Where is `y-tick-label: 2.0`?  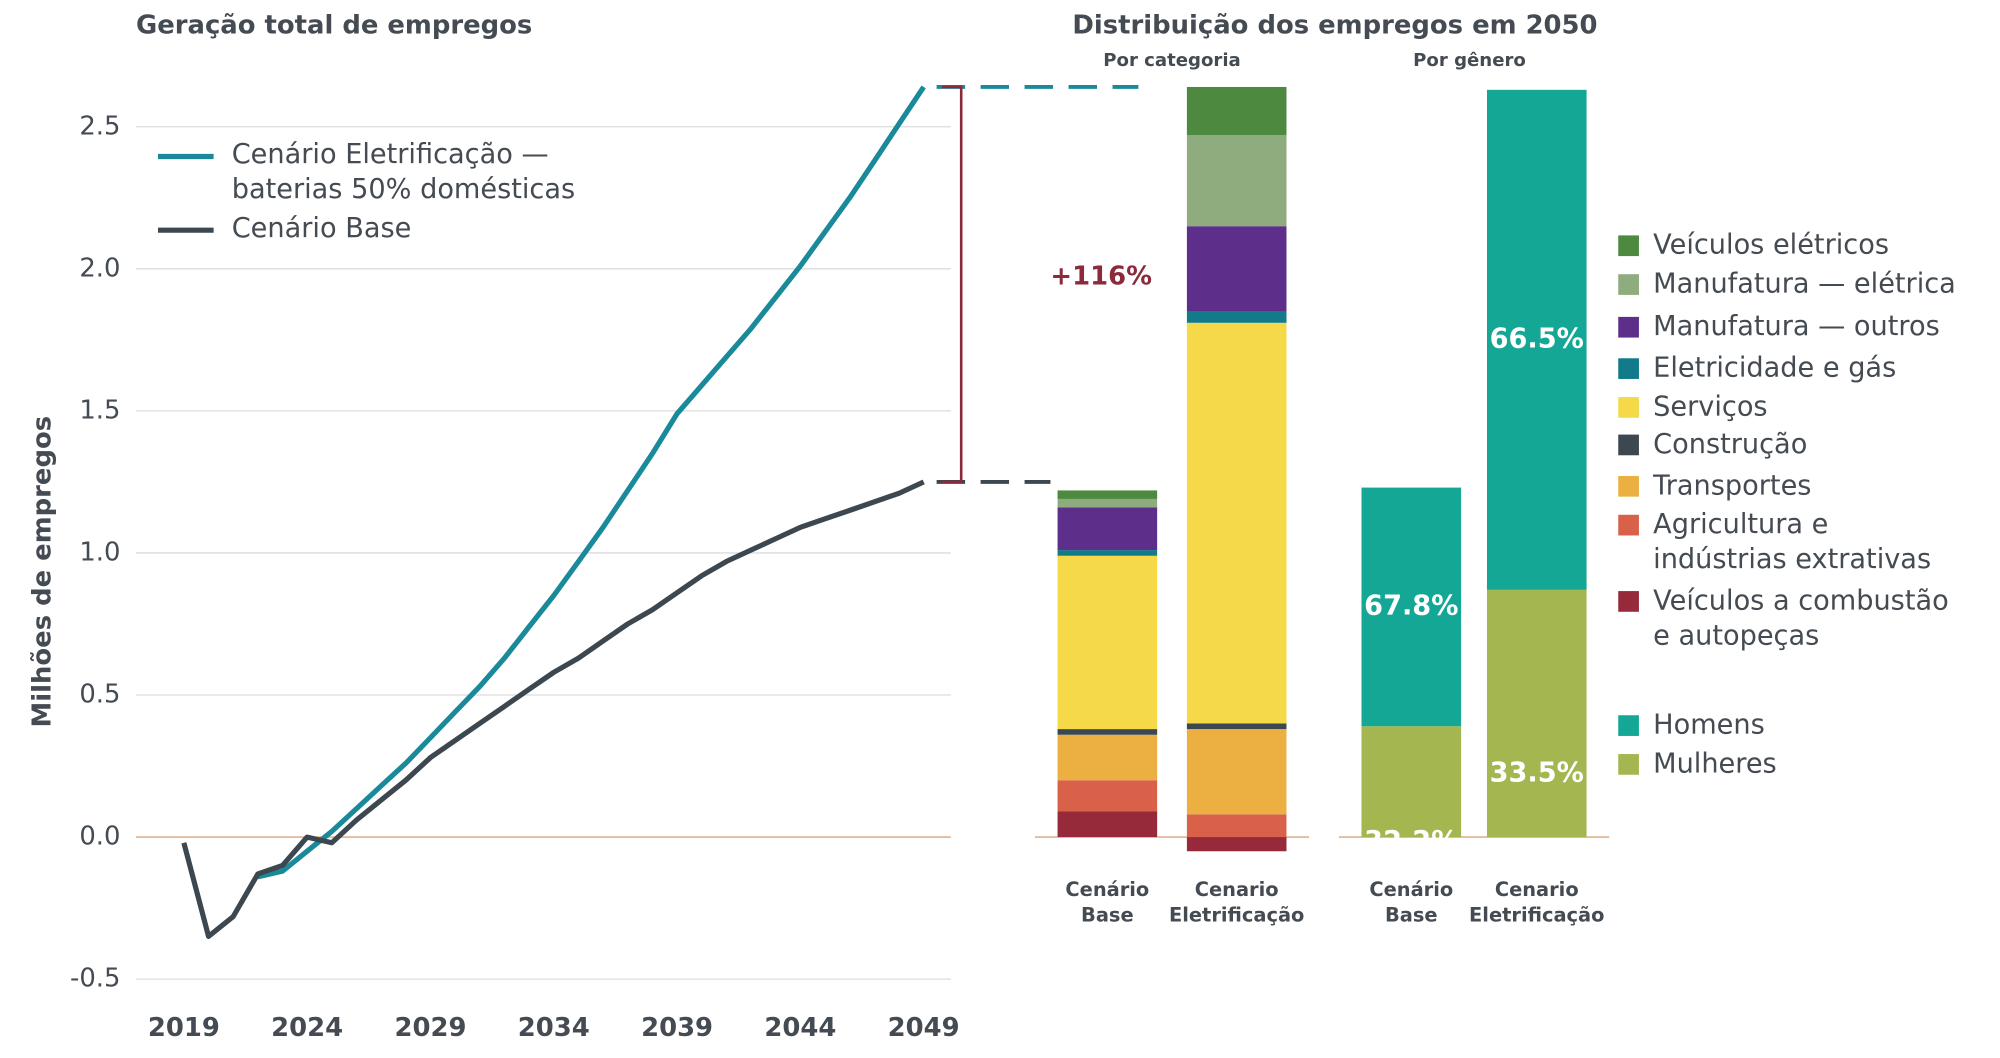 y-tick-label: 2.0 is located at coordinates (99, 268).